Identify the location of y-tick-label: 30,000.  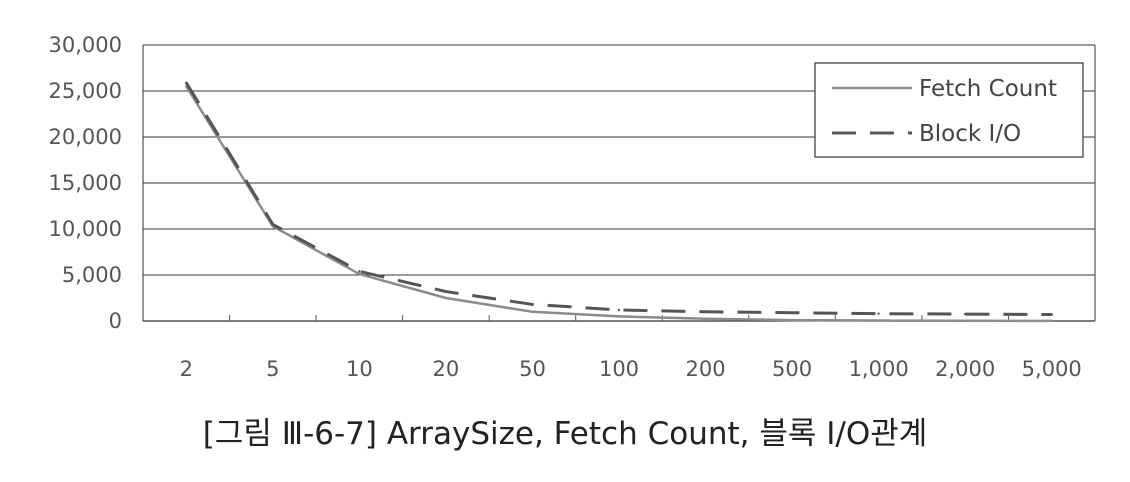
(85, 45).